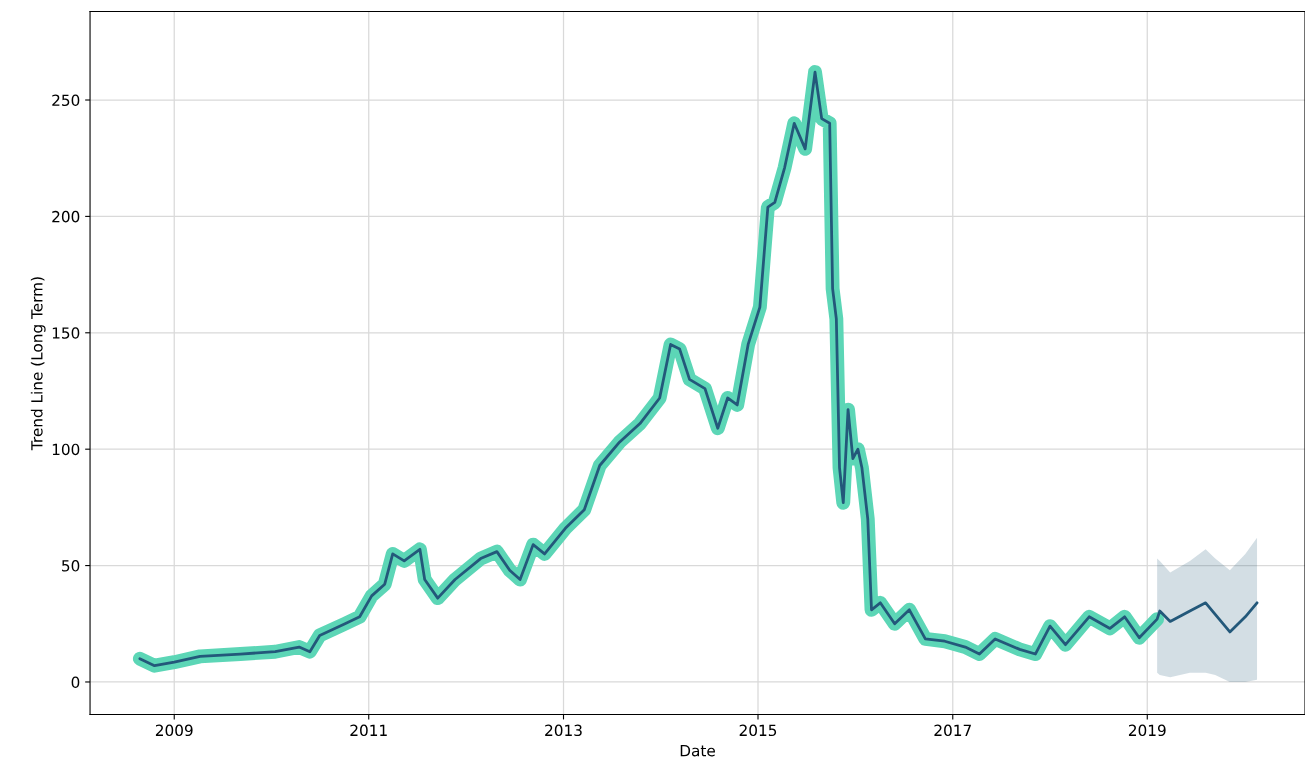 The image size is (1305, 770). What do you see at coordinates (75, 682) in the screenshot?
I see `y-tick-label: 0` at bounding box center [75, 682].